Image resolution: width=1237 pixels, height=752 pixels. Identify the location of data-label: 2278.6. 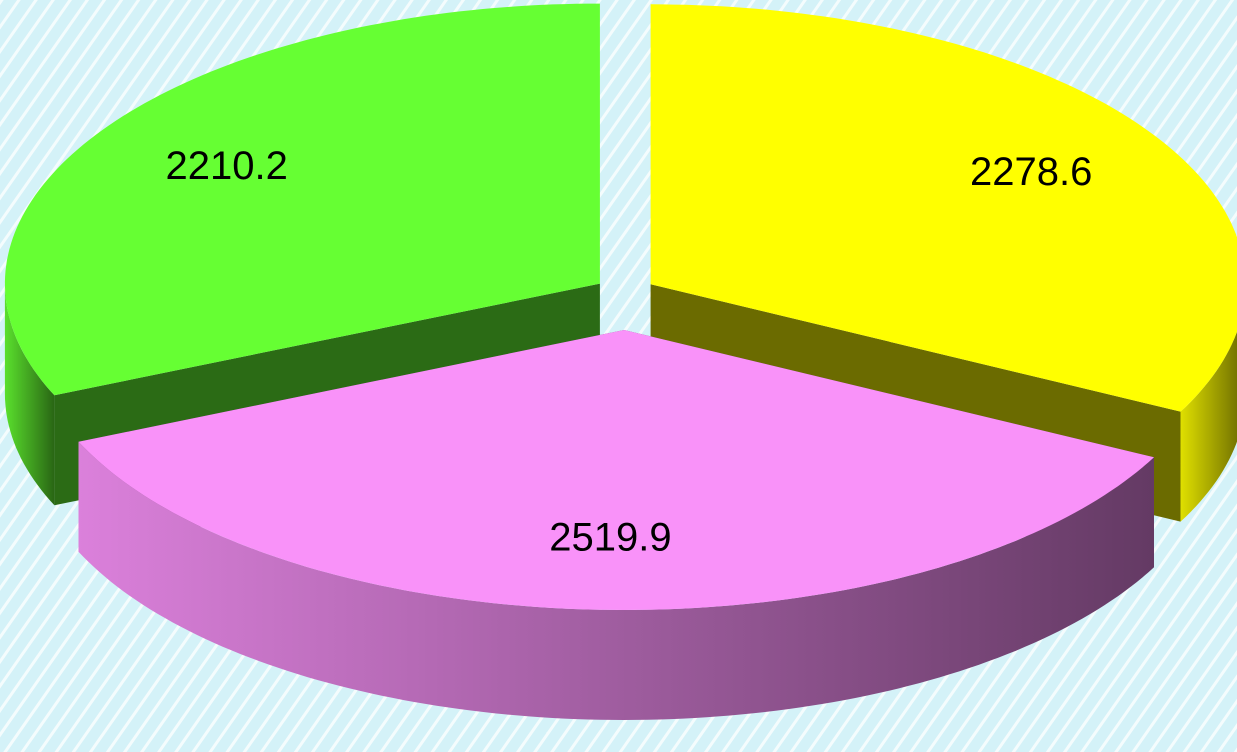
(1031, 172).